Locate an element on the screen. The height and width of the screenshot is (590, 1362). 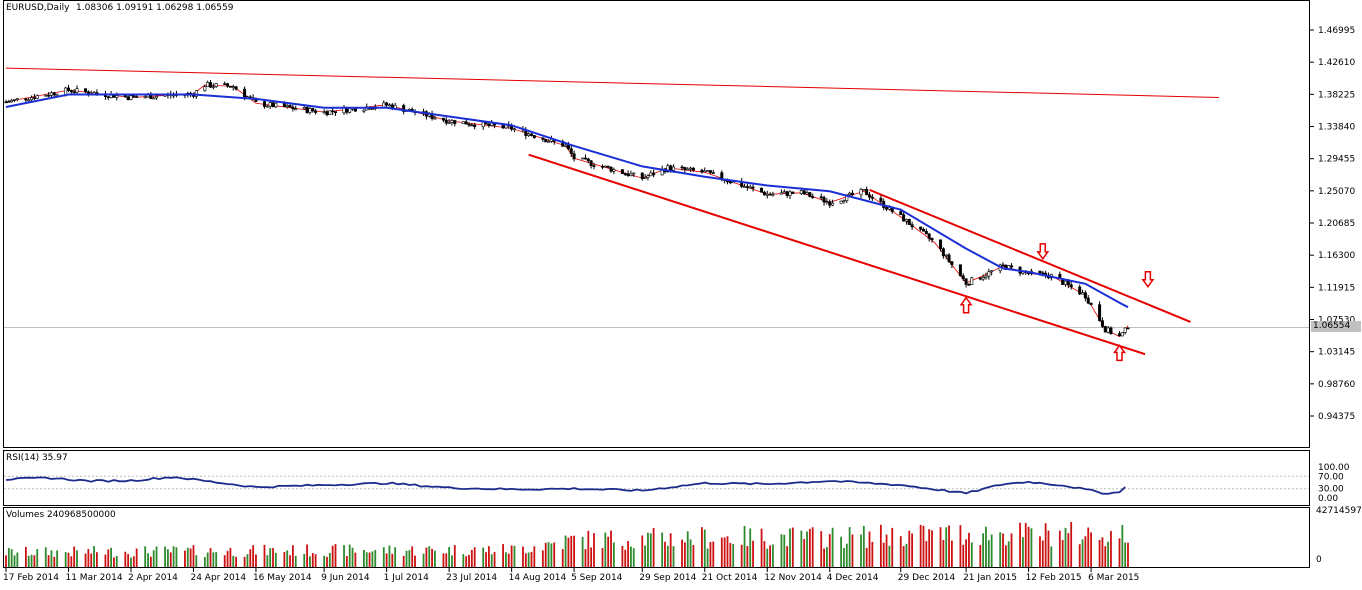
header-symbol: EURUSD,Daily is located at coordinates (38, 8).